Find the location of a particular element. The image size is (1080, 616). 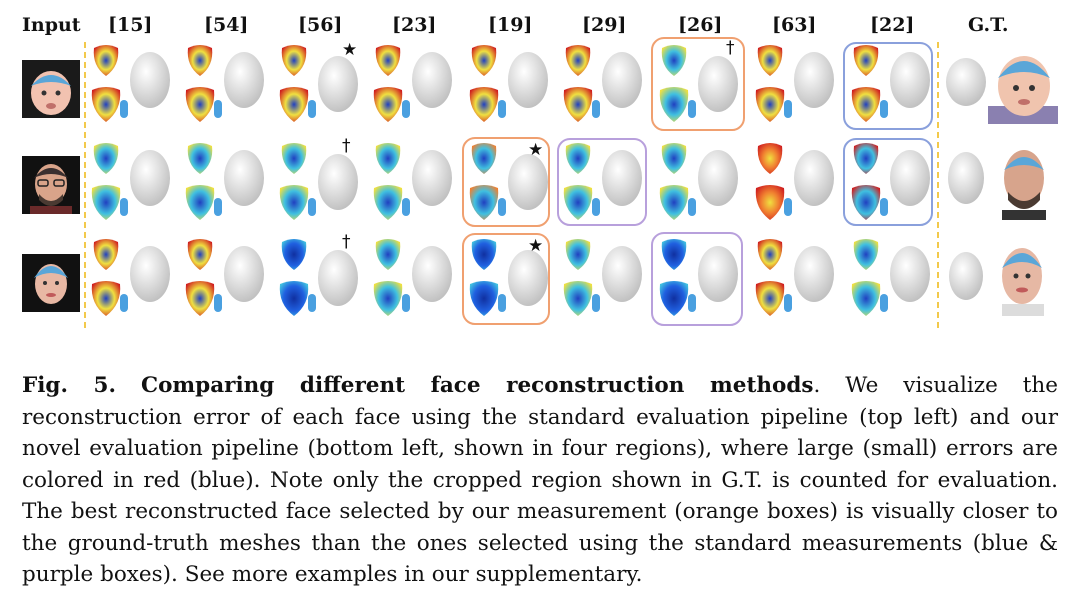

cell-r3-m26 is located at coordinates (704, 280).